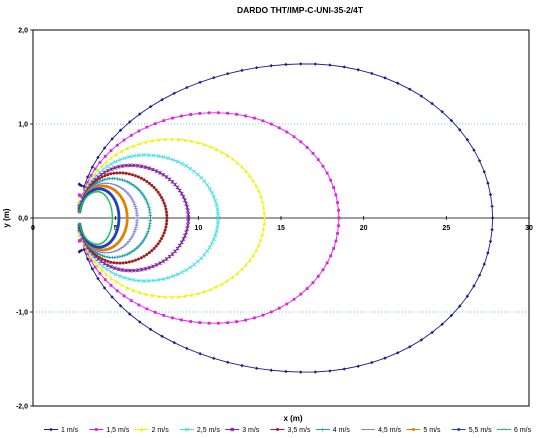 The width and height of the screenshot is (560, 438). What do you see at coordinates (471, 430) in the screenshot?
I see `legend-item: 5,5 m/s` at bounding box center [471, 430].